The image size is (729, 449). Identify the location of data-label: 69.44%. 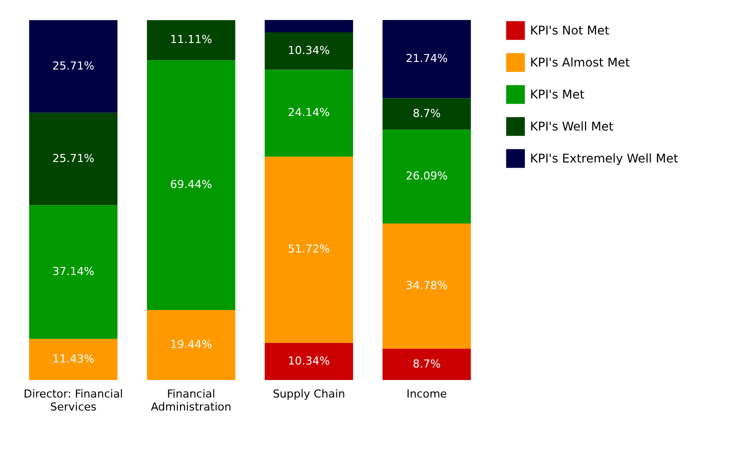
(191, 185).